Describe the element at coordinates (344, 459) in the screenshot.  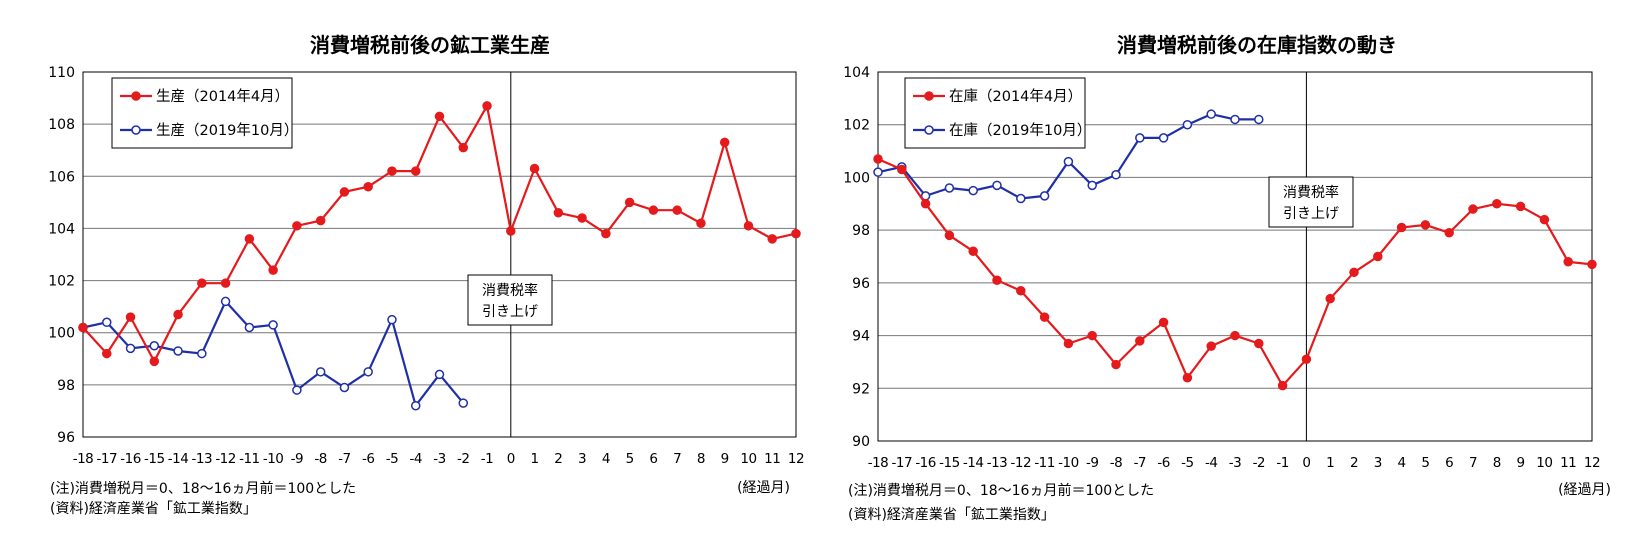
I see `x-tick-label: -7` at that location.